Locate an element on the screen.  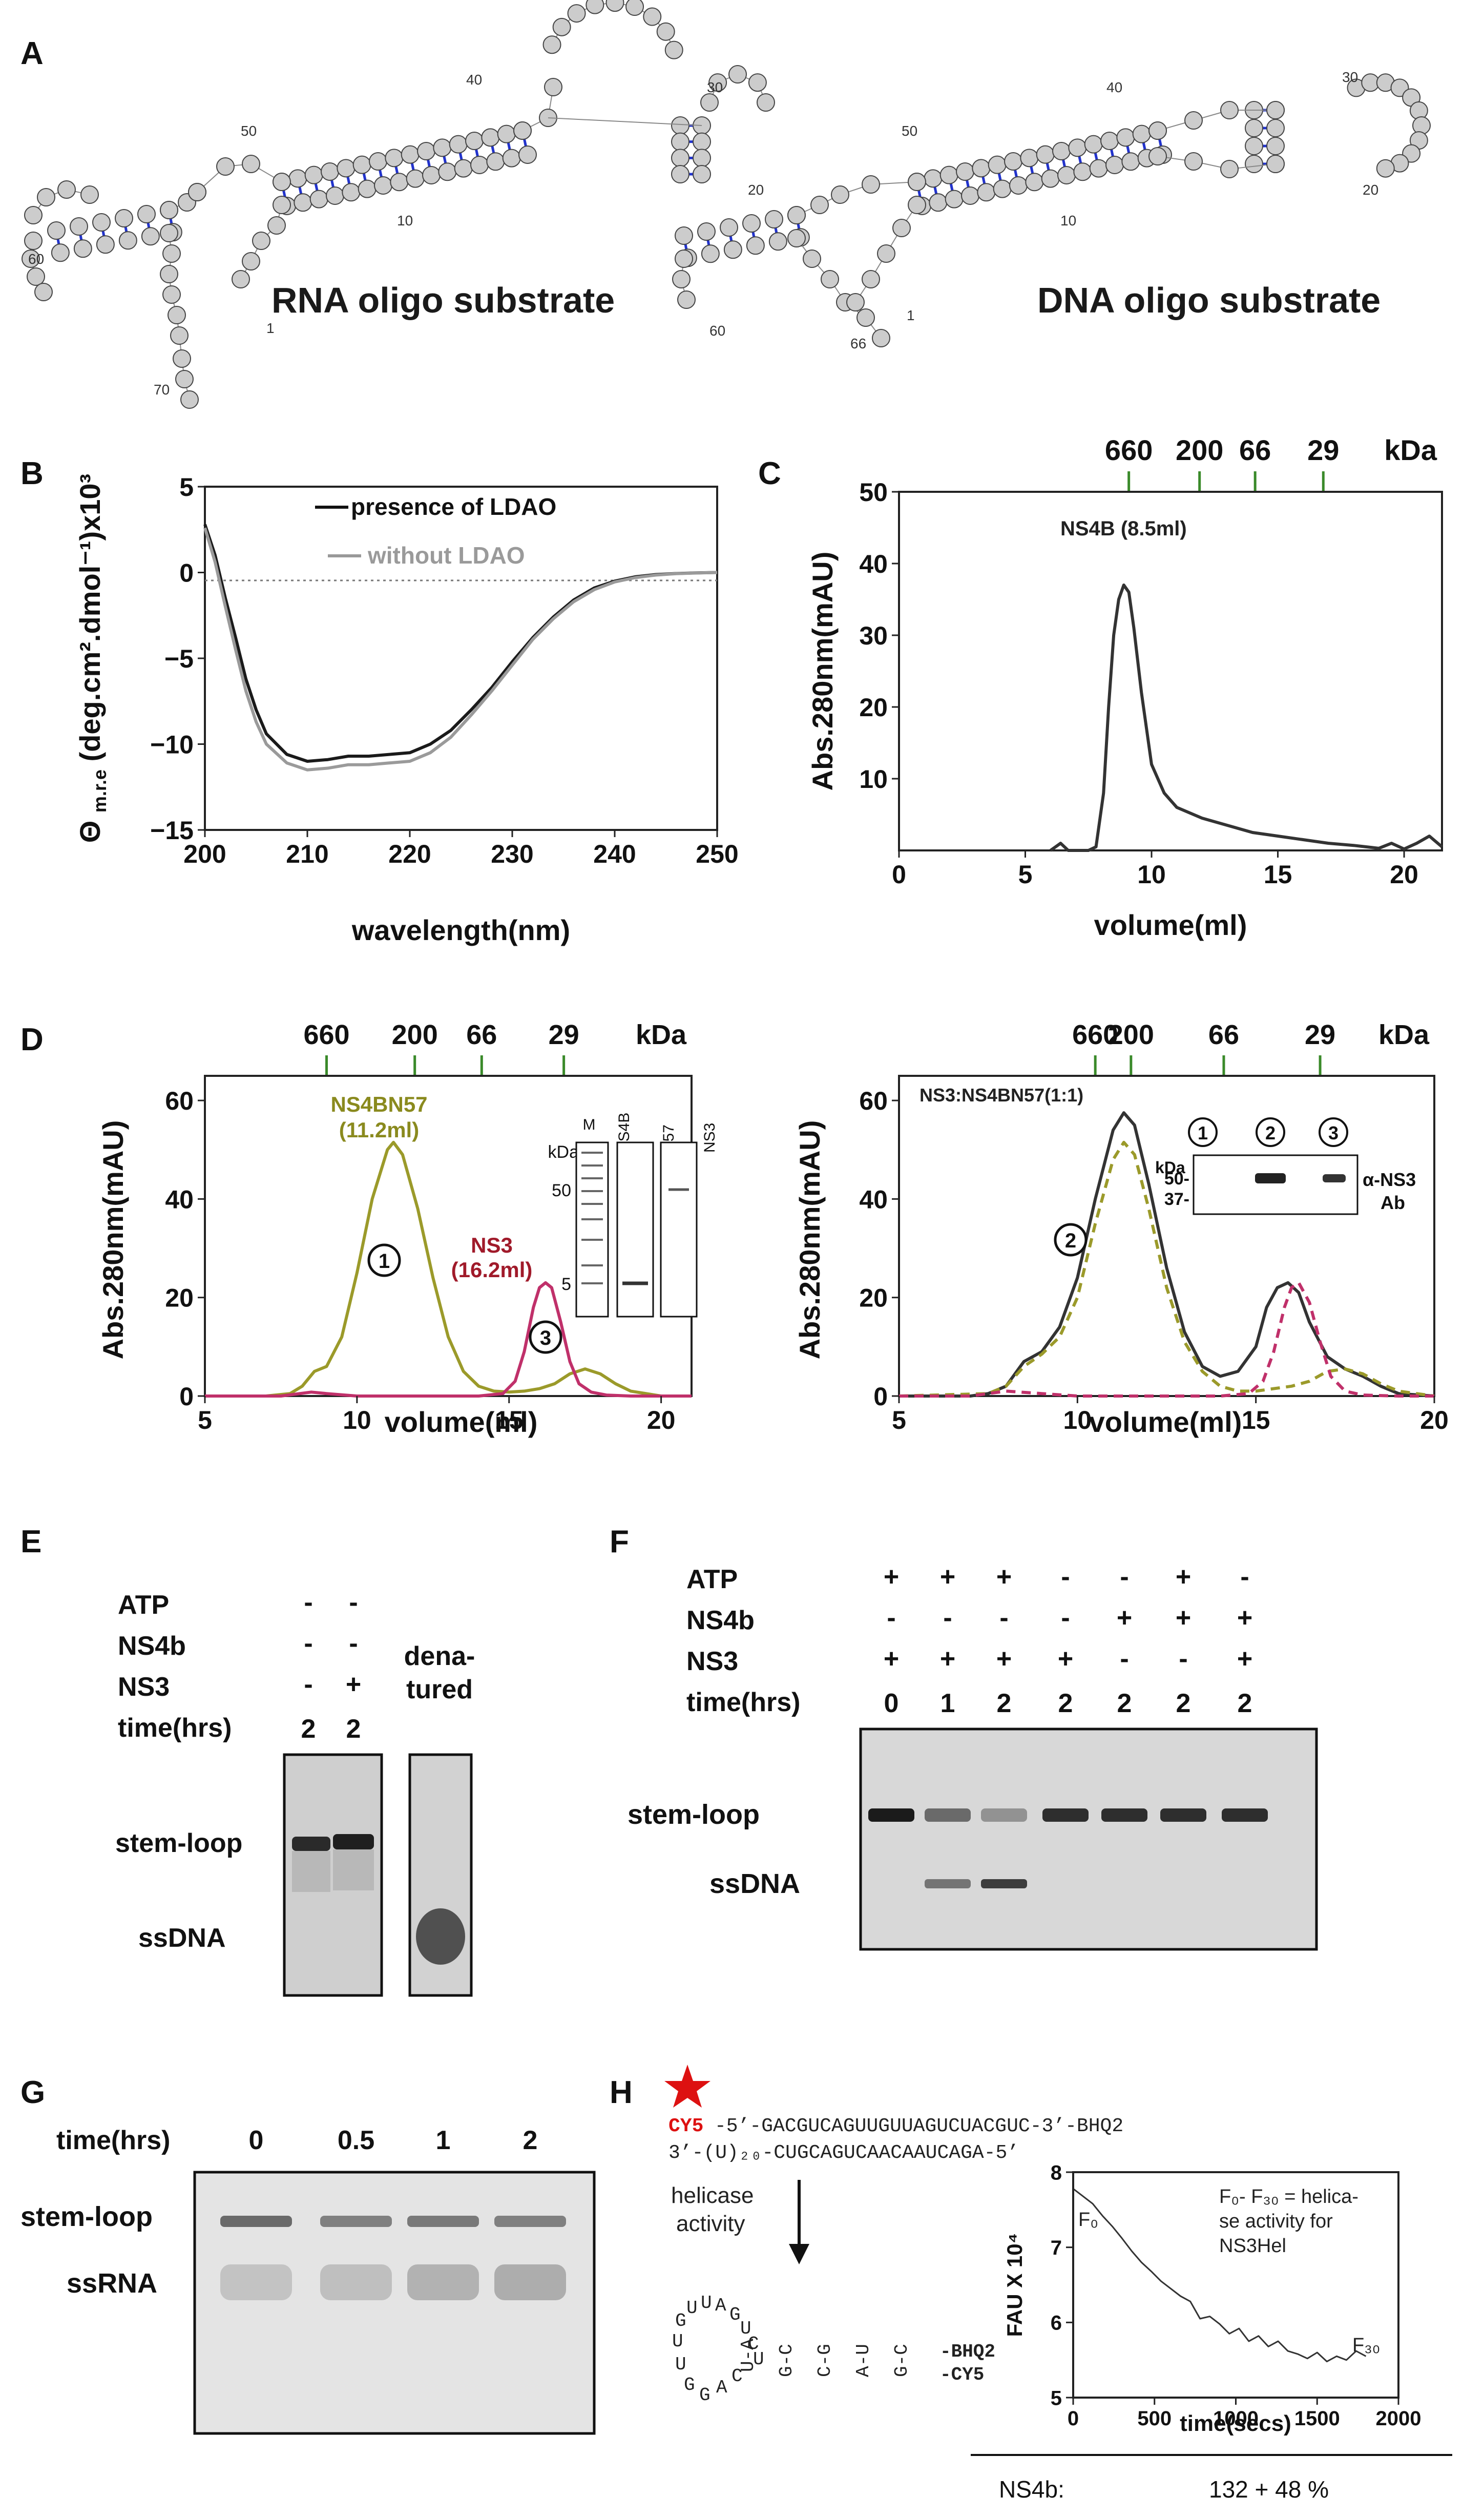
h-annot-1: F₀- F₃₀ = helica- is located at coordinates (1288, 2197).